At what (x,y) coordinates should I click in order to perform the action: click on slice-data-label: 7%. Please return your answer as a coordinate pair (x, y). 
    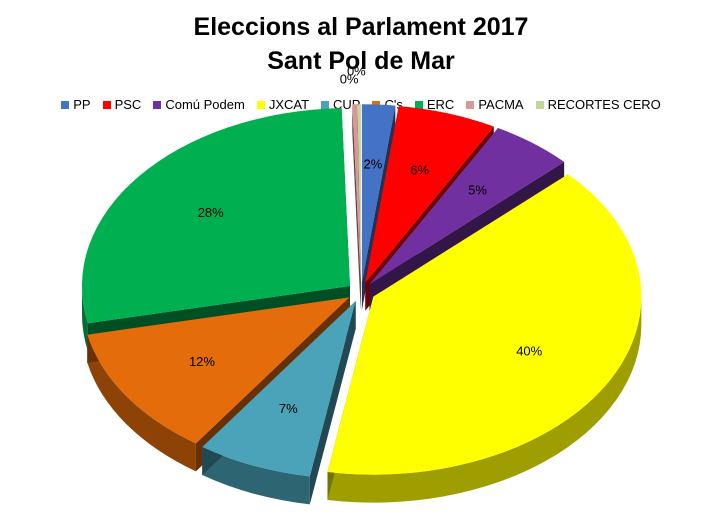
    Looking at the image, I should click on (288, 408).